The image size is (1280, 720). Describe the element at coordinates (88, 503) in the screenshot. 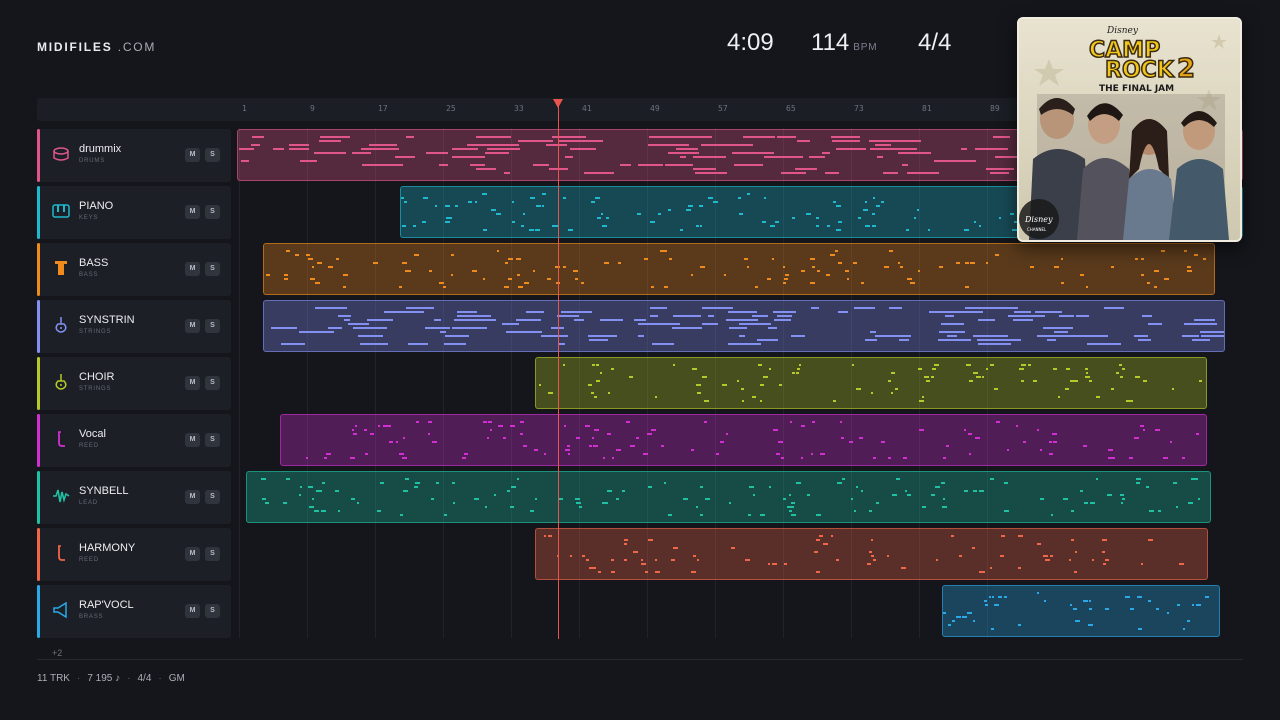

I see `track-instrument-type: LEAD` at that location.